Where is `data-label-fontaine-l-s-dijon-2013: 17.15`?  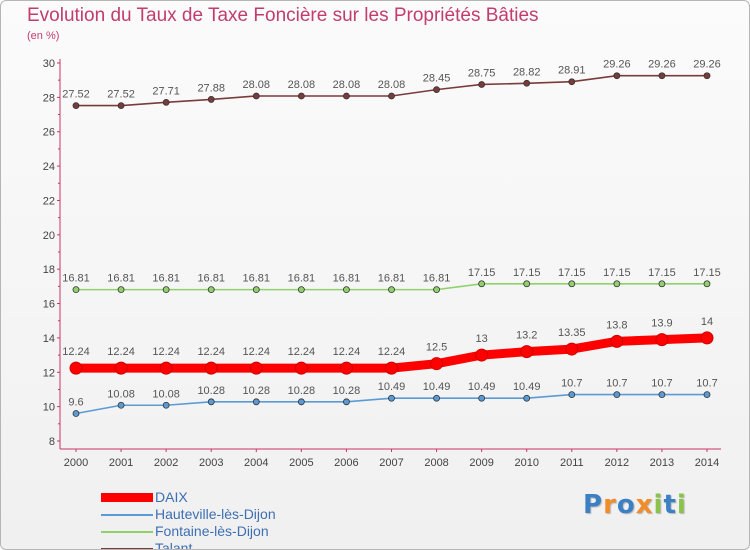
data-label-fontaine-l-s-dijon-2013: 17.15 is located at coordinates (662, 273).